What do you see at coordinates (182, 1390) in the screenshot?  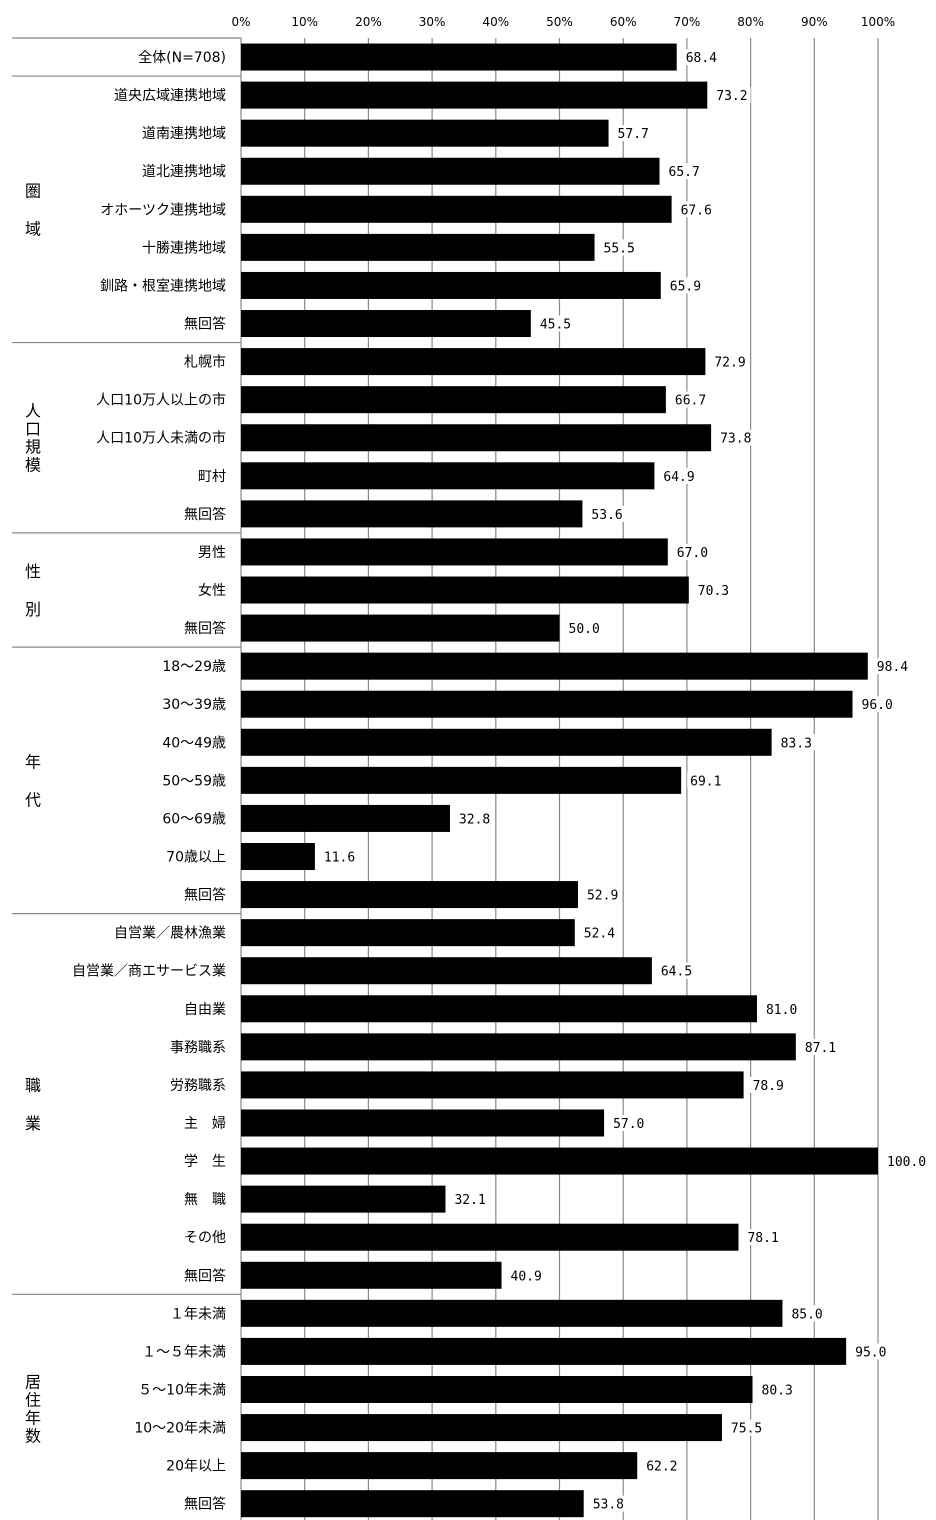 I see `category-label: ５～10年未満` at bounding box center [182, 1390].